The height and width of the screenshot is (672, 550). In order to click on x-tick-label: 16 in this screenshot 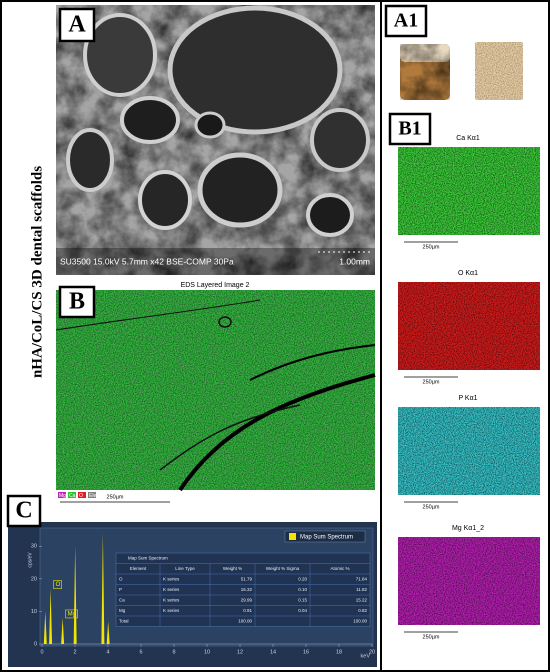, I will do `click(306, 652)`.